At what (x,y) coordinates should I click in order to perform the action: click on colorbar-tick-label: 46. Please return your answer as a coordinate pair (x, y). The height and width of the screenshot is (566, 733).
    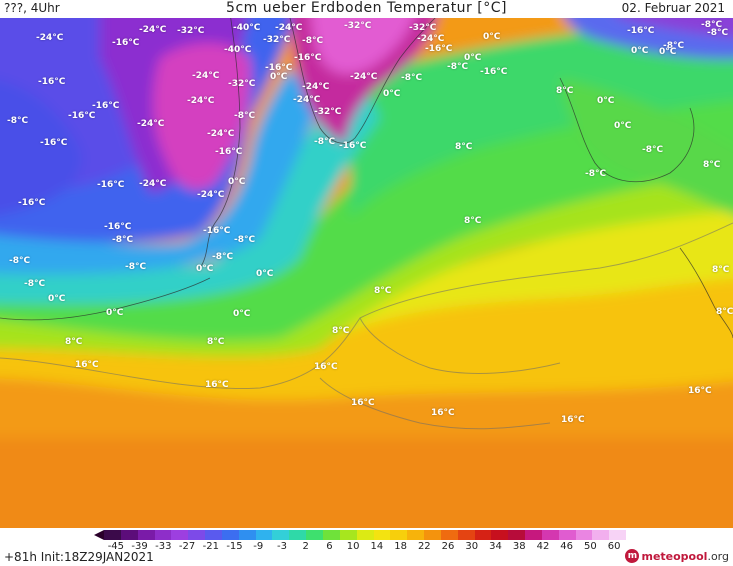
    Looking at the image, I should click on (567, 546).